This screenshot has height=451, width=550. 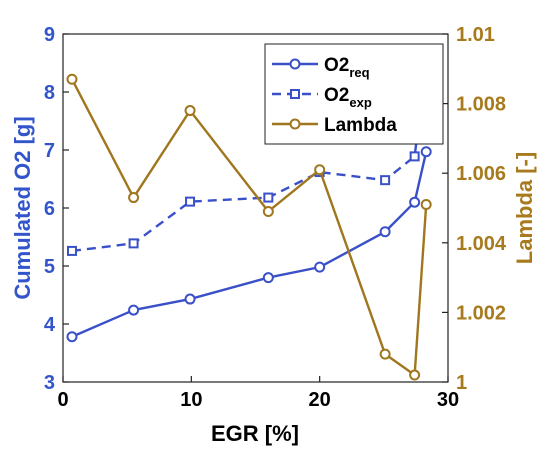 What do you see at coordinates (50, 325) in the screenshot?
I see `left-tick-label: 4` at bounding box center [50, 325].